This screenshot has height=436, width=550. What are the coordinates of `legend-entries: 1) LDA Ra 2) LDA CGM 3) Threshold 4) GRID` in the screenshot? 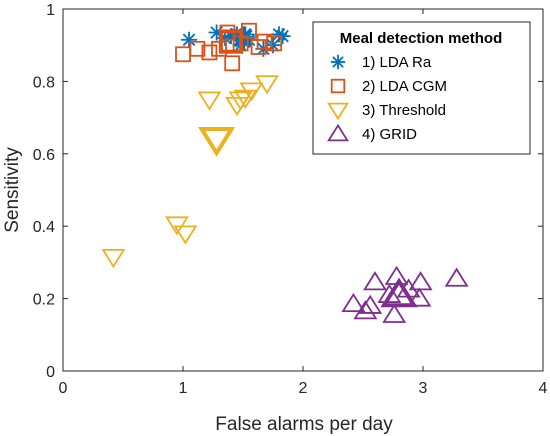 It's located at (387, 98).